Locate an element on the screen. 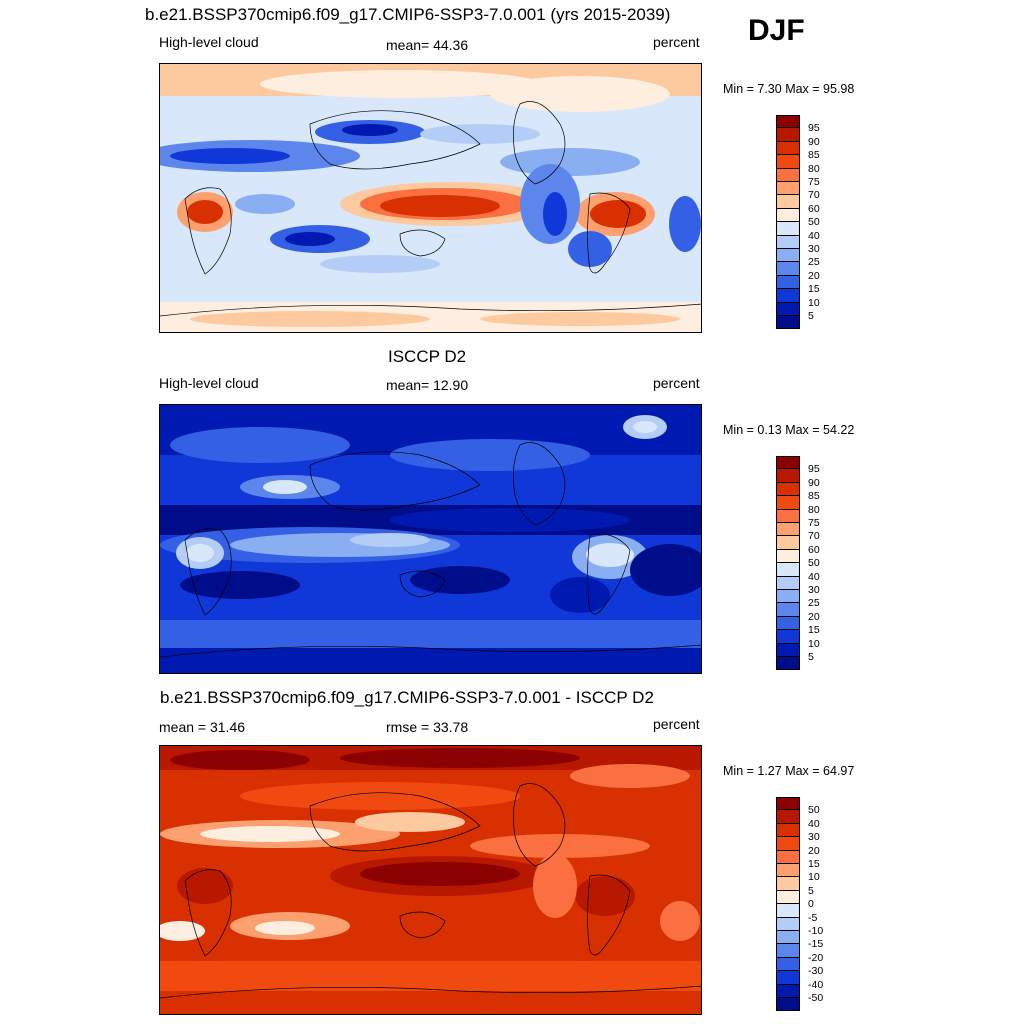 The image size is (1024, 1024). panel-2-colorbar-tick: 15 is located at coordinates (814, 630).